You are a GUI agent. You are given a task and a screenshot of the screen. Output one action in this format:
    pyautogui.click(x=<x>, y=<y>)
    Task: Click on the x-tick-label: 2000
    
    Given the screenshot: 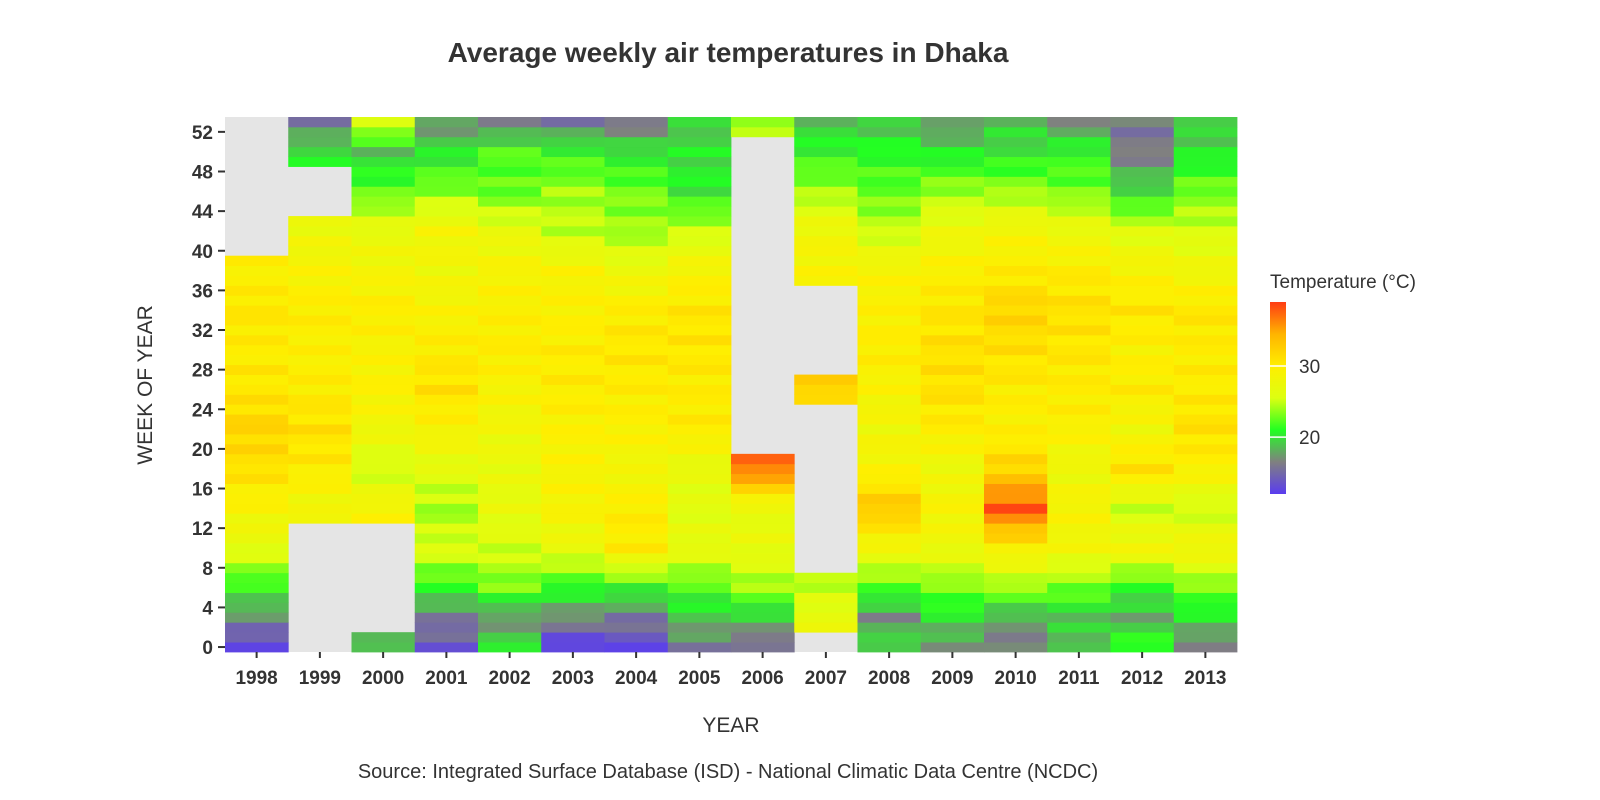 What is the action you would take?
    pyautogui.click(x=383, y=678)
    